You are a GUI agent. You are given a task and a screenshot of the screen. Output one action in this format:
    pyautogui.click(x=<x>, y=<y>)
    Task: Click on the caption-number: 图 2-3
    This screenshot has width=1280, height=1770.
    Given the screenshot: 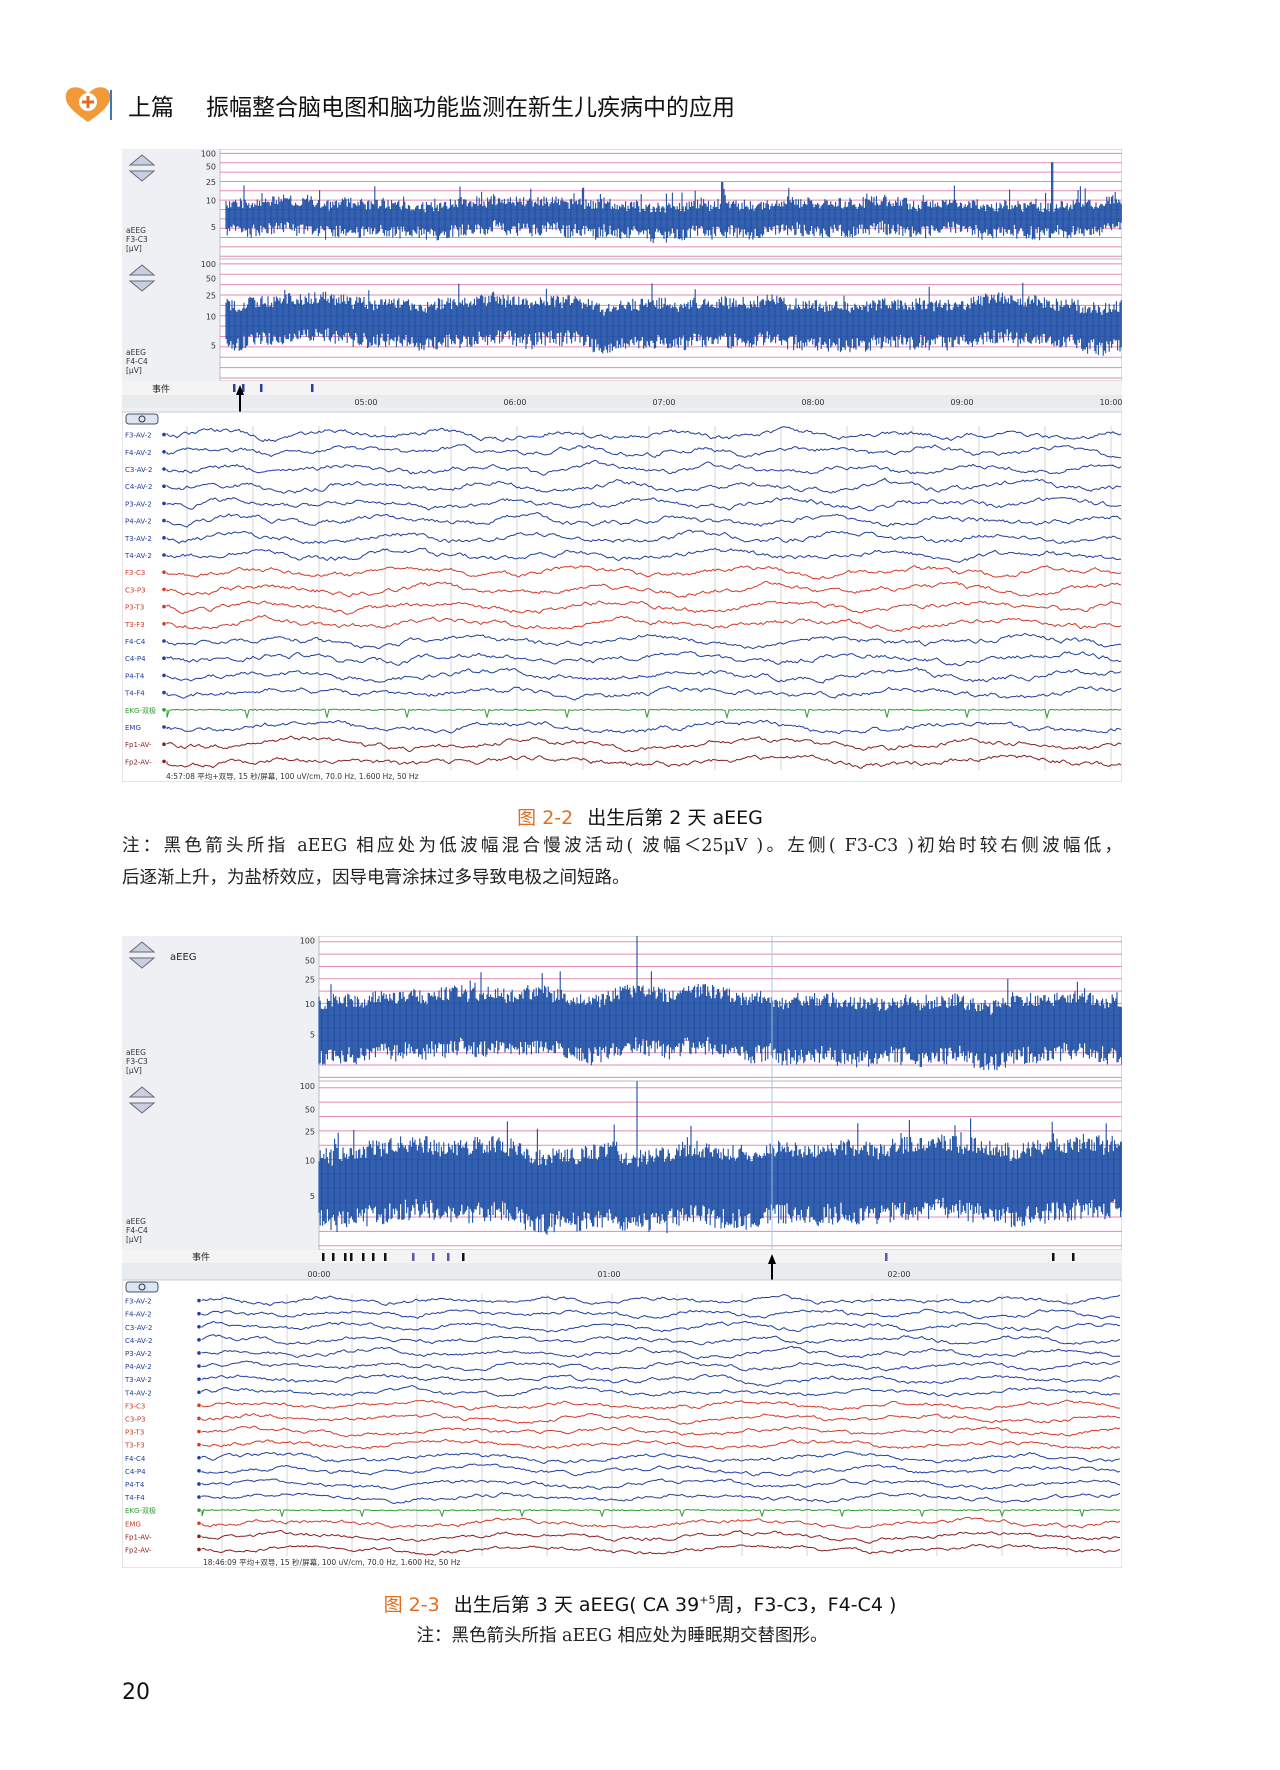 What is the action you would take?
    pyautogui.click(x=411, y=1605)
    